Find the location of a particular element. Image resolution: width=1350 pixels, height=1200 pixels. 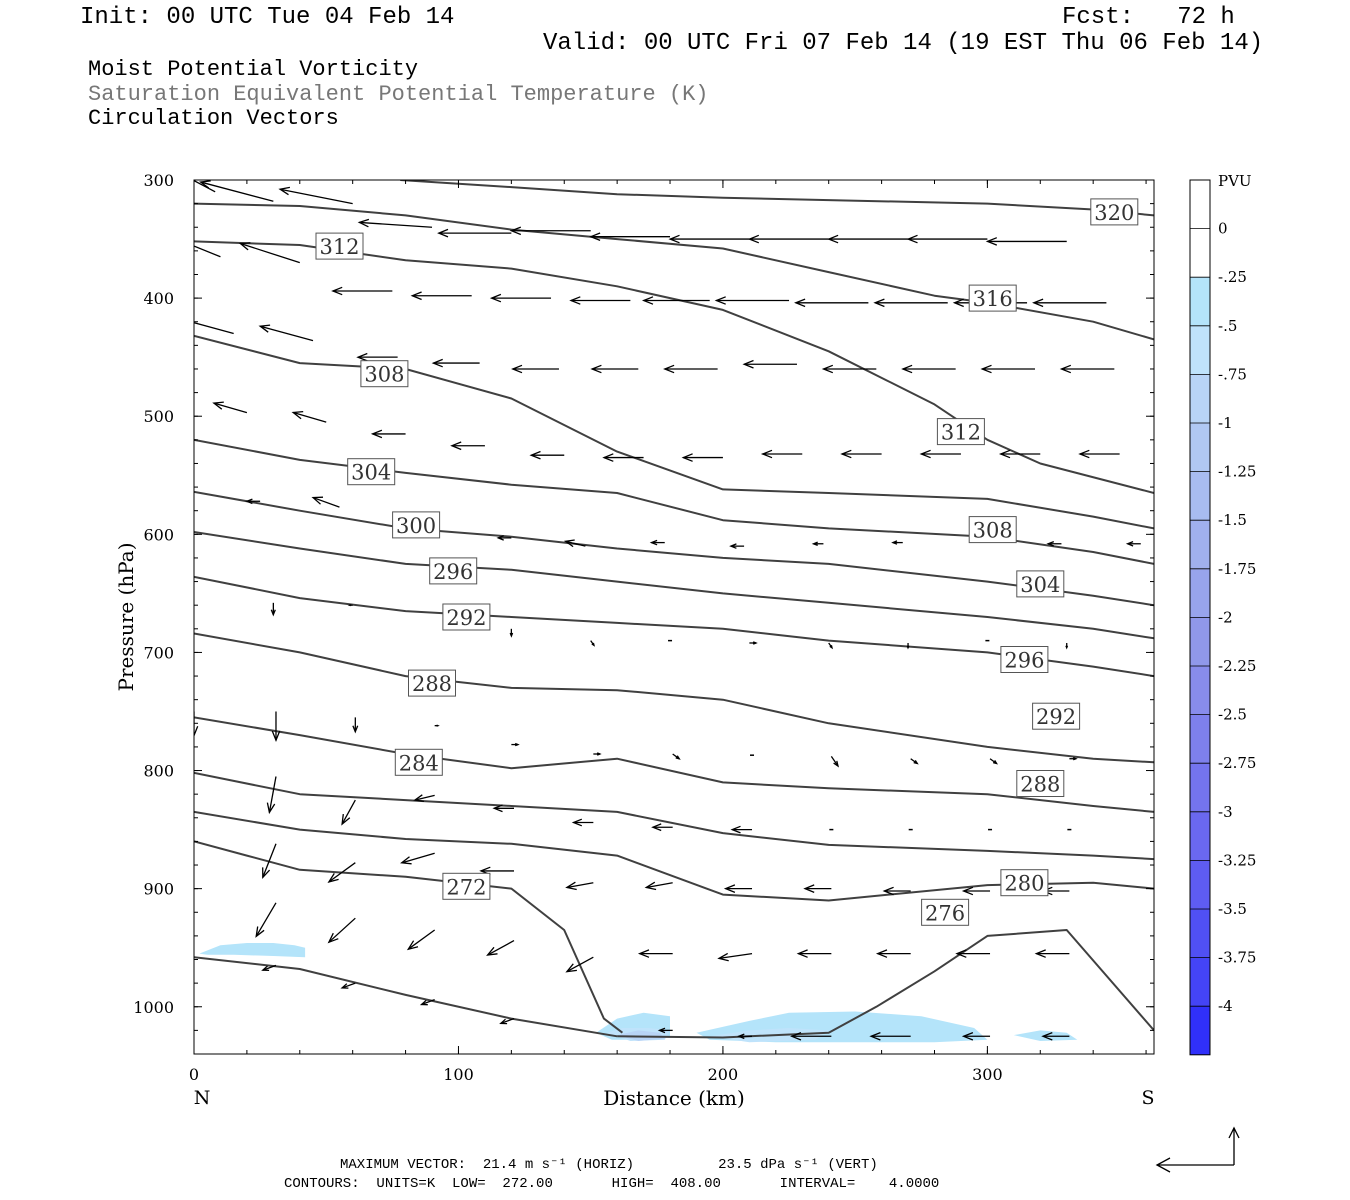

x-tick-label: 100 is located at coordinates (458, 1074).